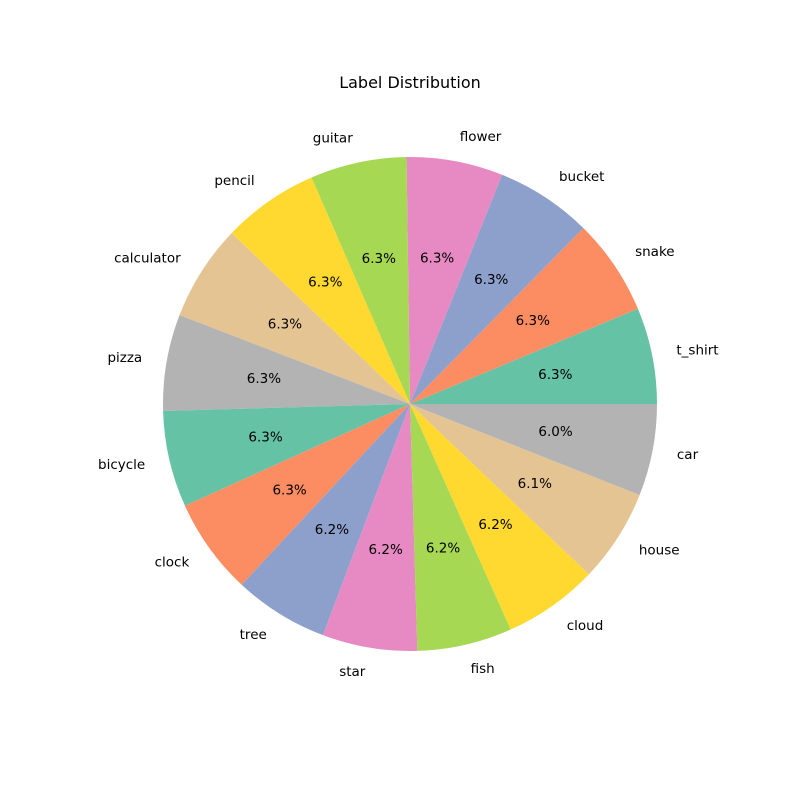 This screenshot has height=805, width=800. I want to click on slice-label: calculator, so click(147, 258).